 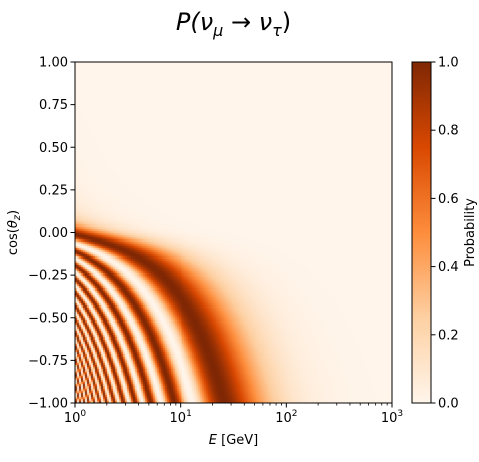 I want to click on y-tick-label: 1.00, so click(x=53, y=63).